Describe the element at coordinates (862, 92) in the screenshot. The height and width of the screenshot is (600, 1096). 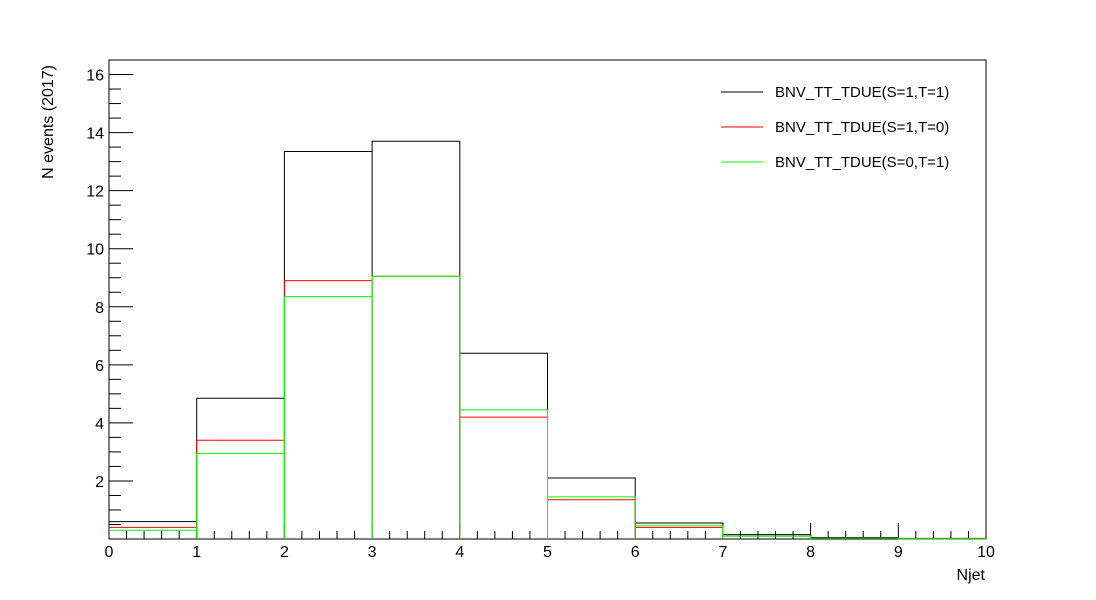
I see `legend-label: BNV_TT_TDUE(S=1,T=1)` at that location.